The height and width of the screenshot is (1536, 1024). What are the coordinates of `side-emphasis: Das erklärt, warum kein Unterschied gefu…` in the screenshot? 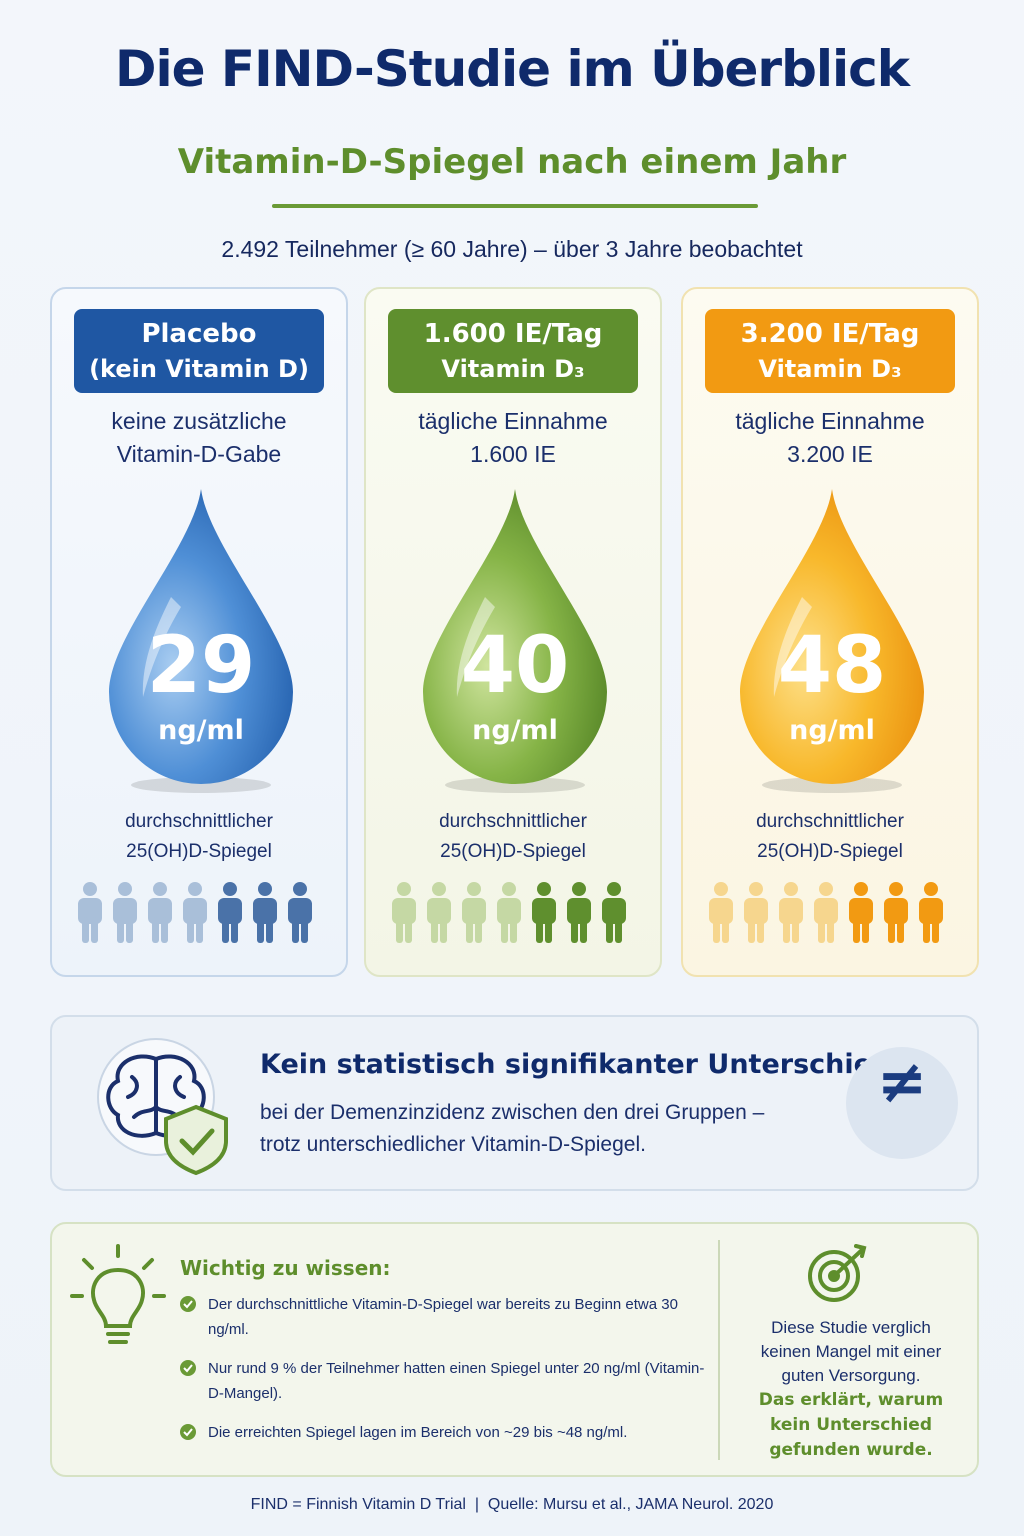 It's located at (851, 1425).